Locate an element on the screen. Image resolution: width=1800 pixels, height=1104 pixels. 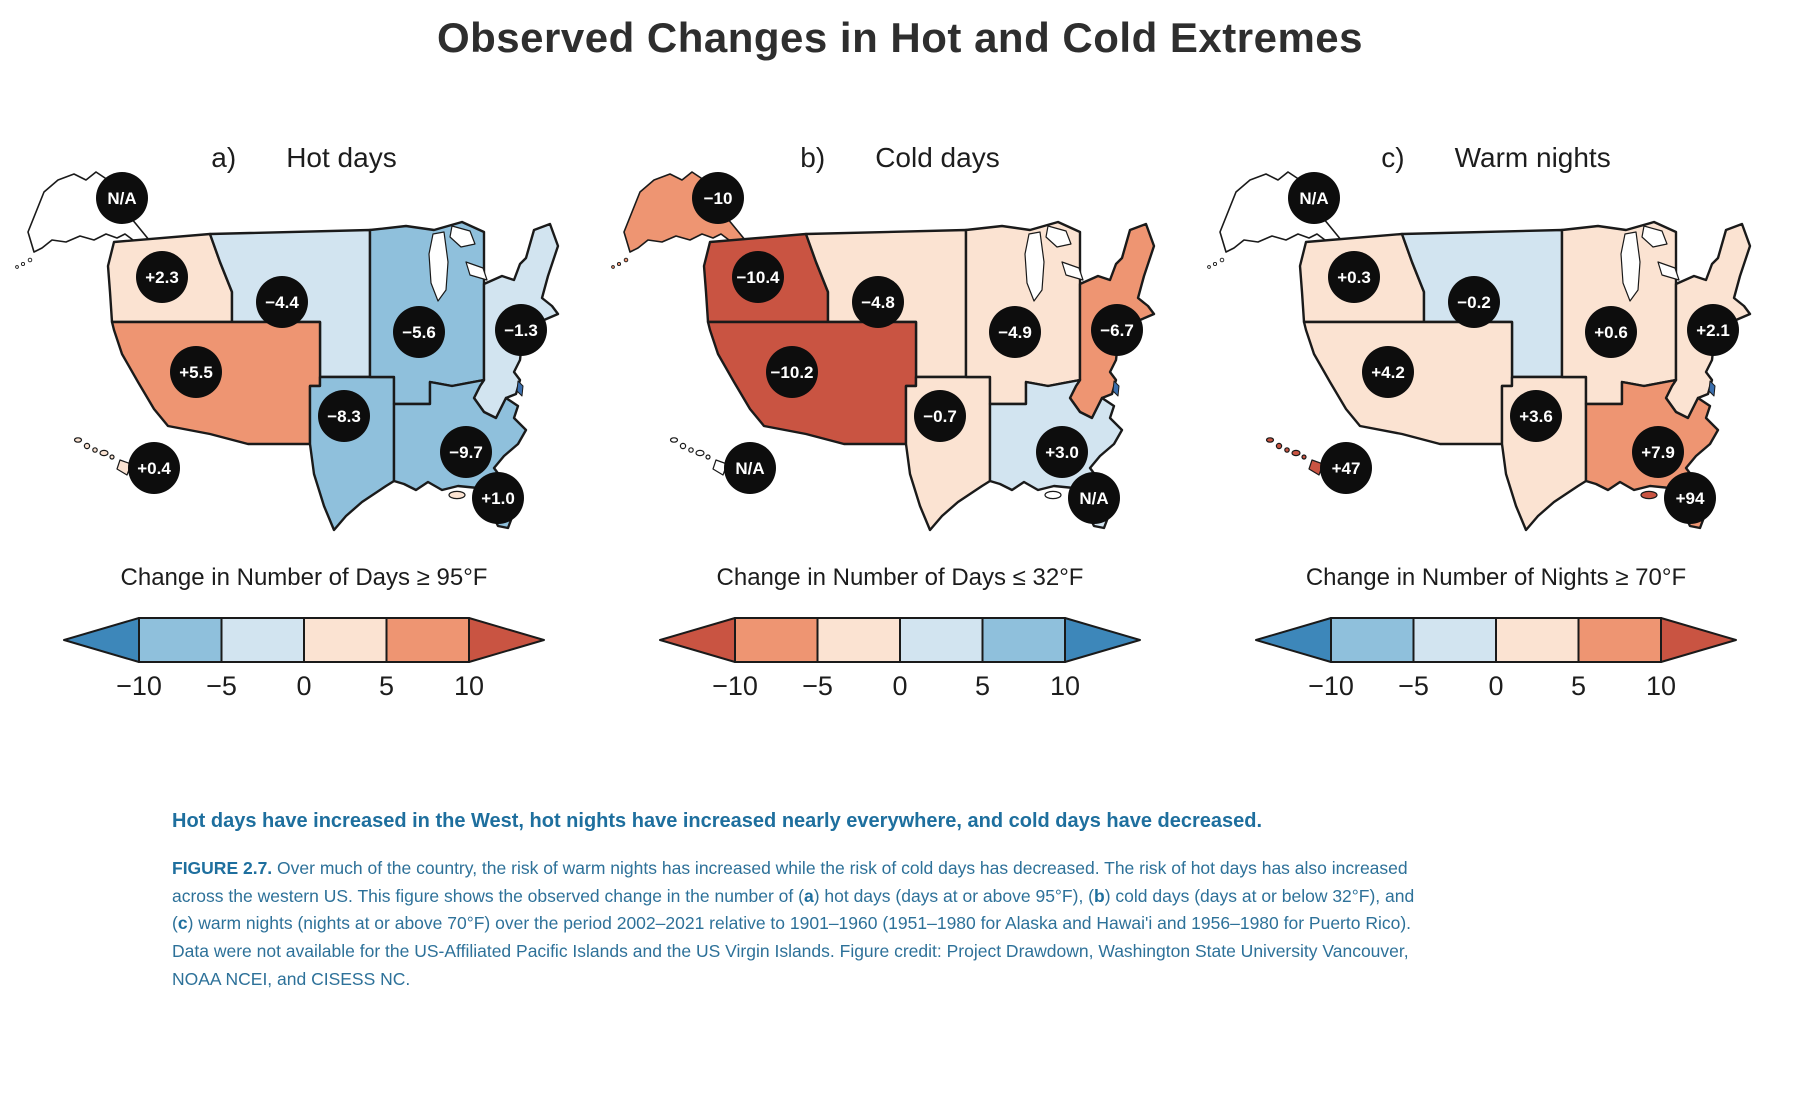
panel-letter: b) is located at coordinates (813, 157).